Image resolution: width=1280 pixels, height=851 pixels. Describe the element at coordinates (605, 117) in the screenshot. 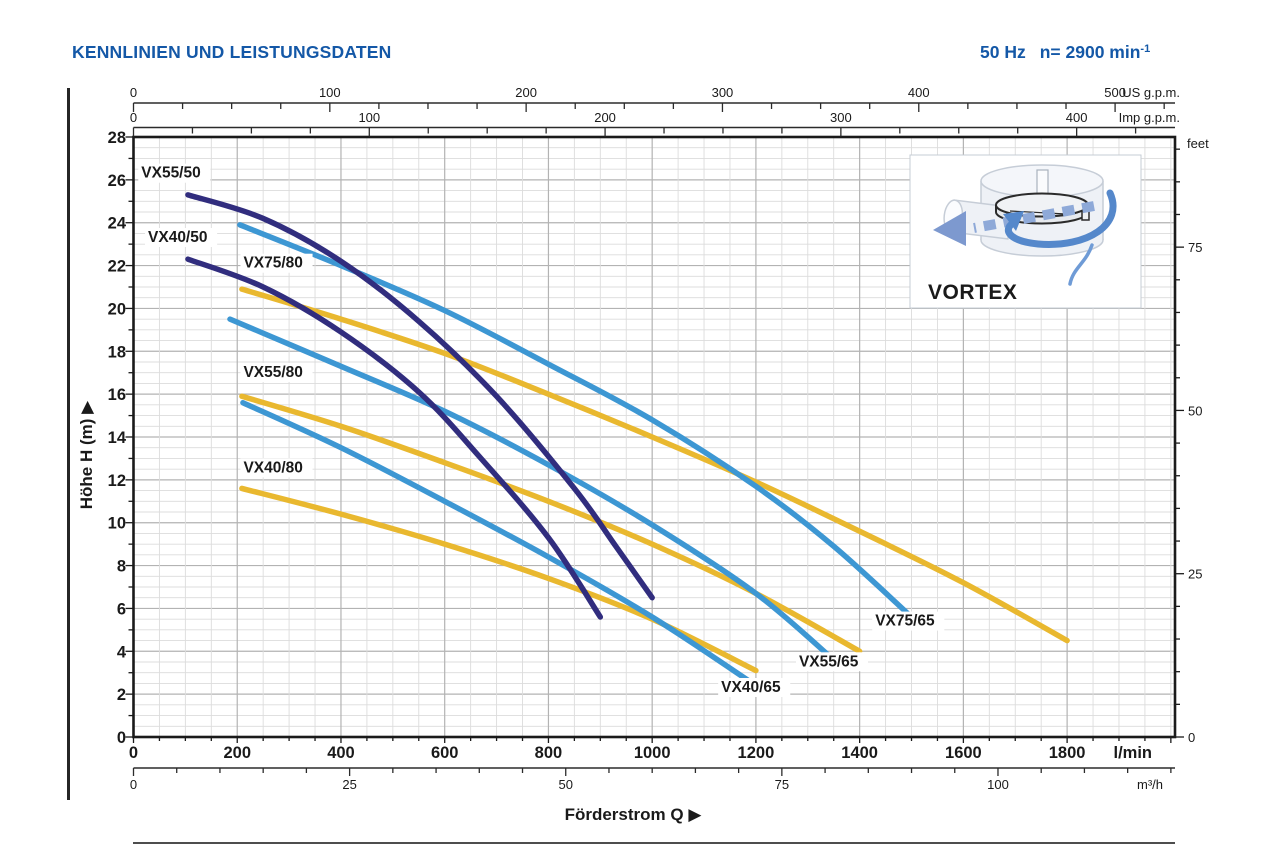

I see `impgpm-tick-label: 200` at that location.